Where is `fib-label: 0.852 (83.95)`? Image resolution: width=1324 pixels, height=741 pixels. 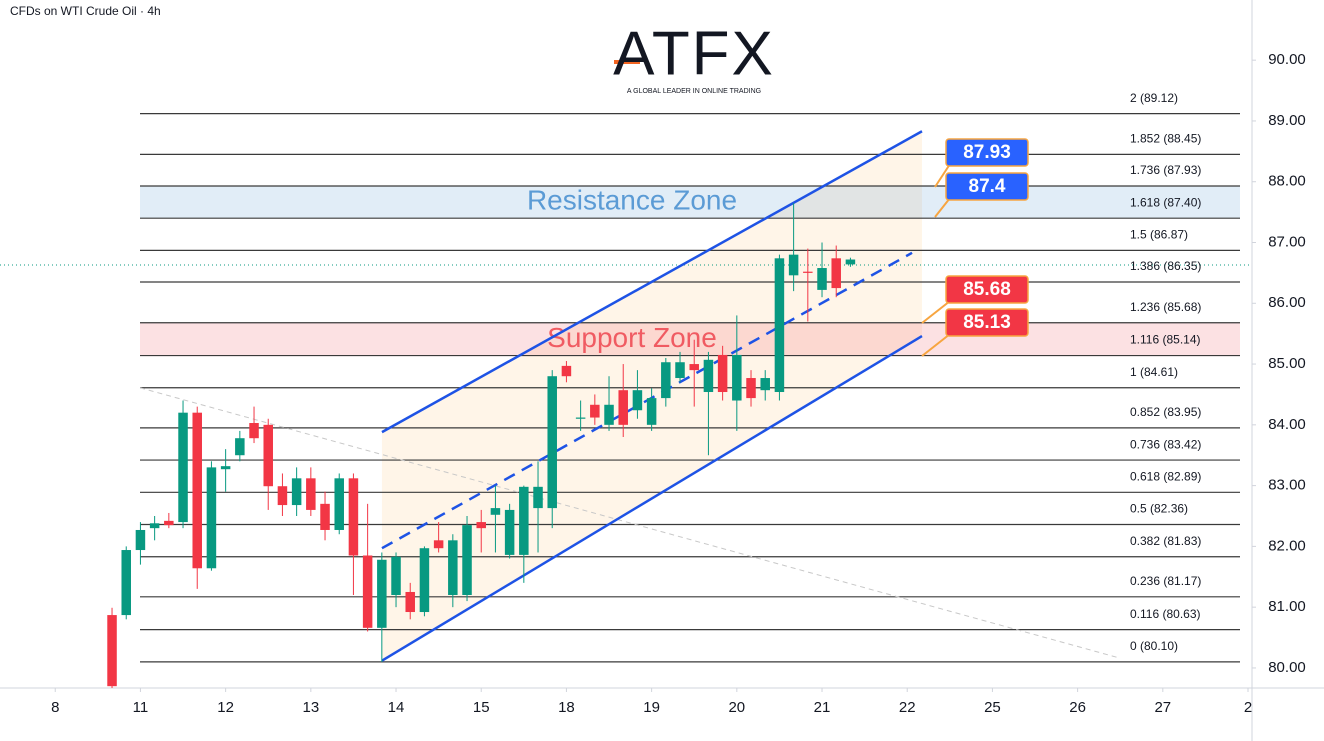
fib-label: 0.852 (83.95) is located at coordinates (1165, 412).